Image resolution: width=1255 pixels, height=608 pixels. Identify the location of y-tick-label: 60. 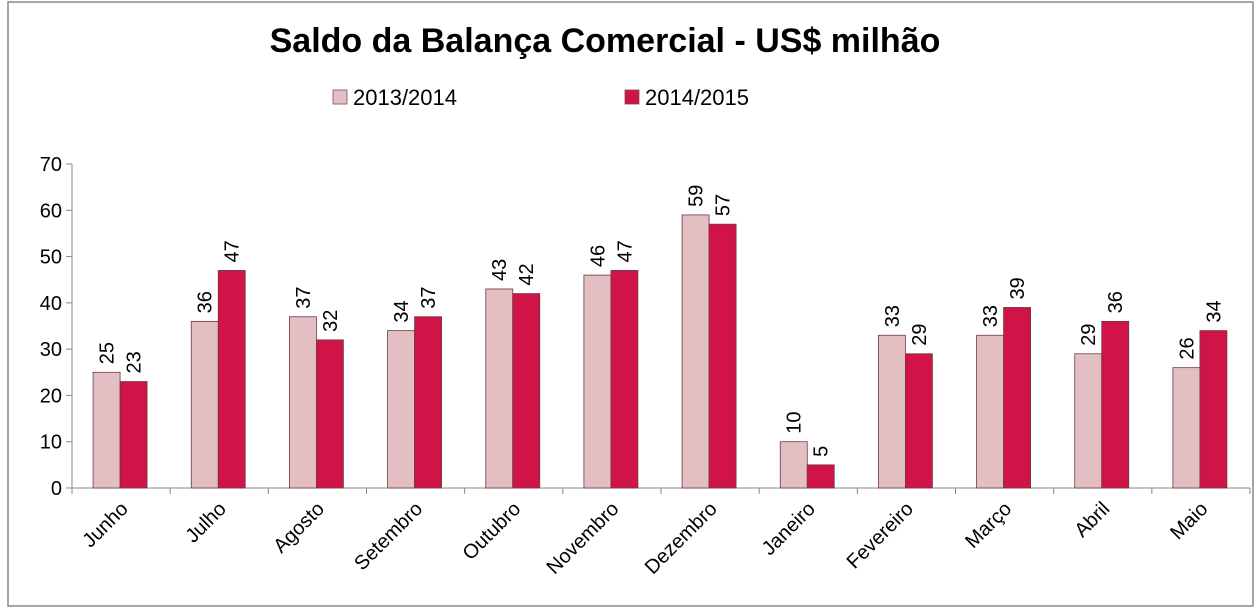
(51, 211).